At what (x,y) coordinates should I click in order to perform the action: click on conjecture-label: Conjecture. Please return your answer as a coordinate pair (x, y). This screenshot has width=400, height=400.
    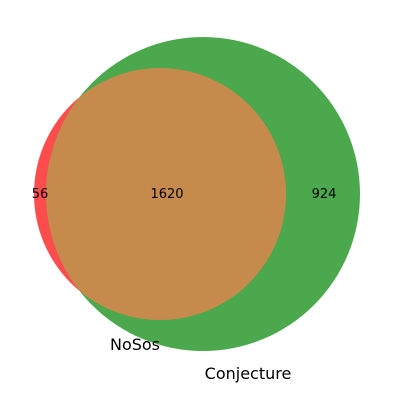
    Looking at the image, I should click on (248, 373).